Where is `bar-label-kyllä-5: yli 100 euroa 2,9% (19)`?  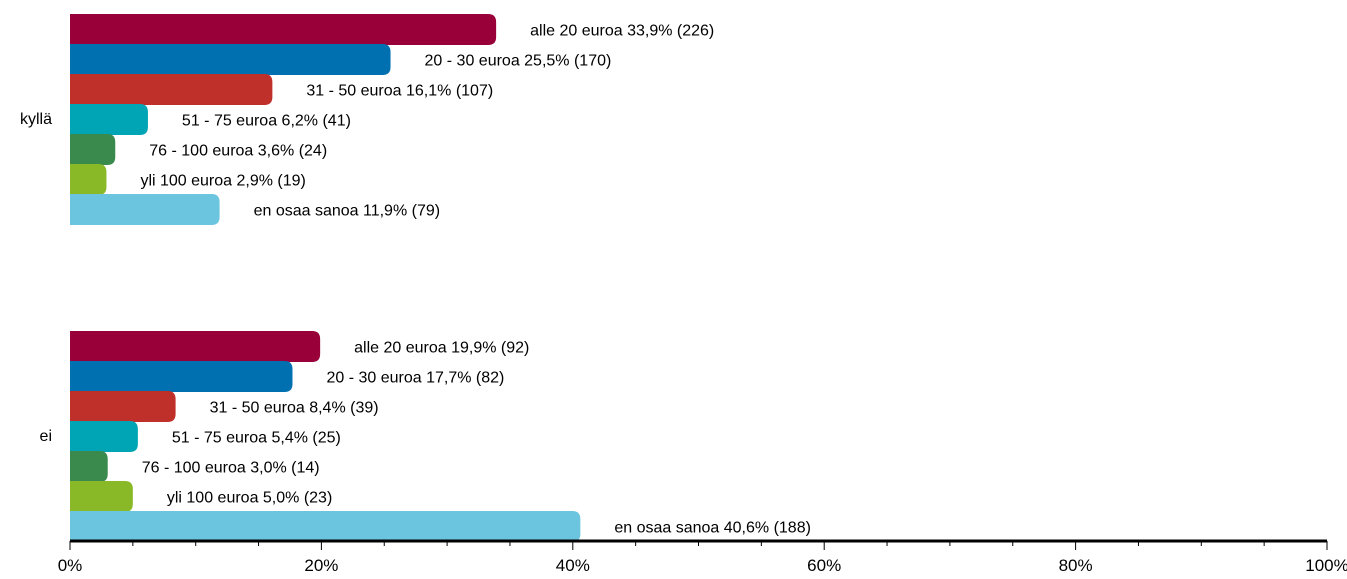 bar-label-kyllä-5: yli 100 euroa 2,9% (19) is located at coordinates (222, 181).